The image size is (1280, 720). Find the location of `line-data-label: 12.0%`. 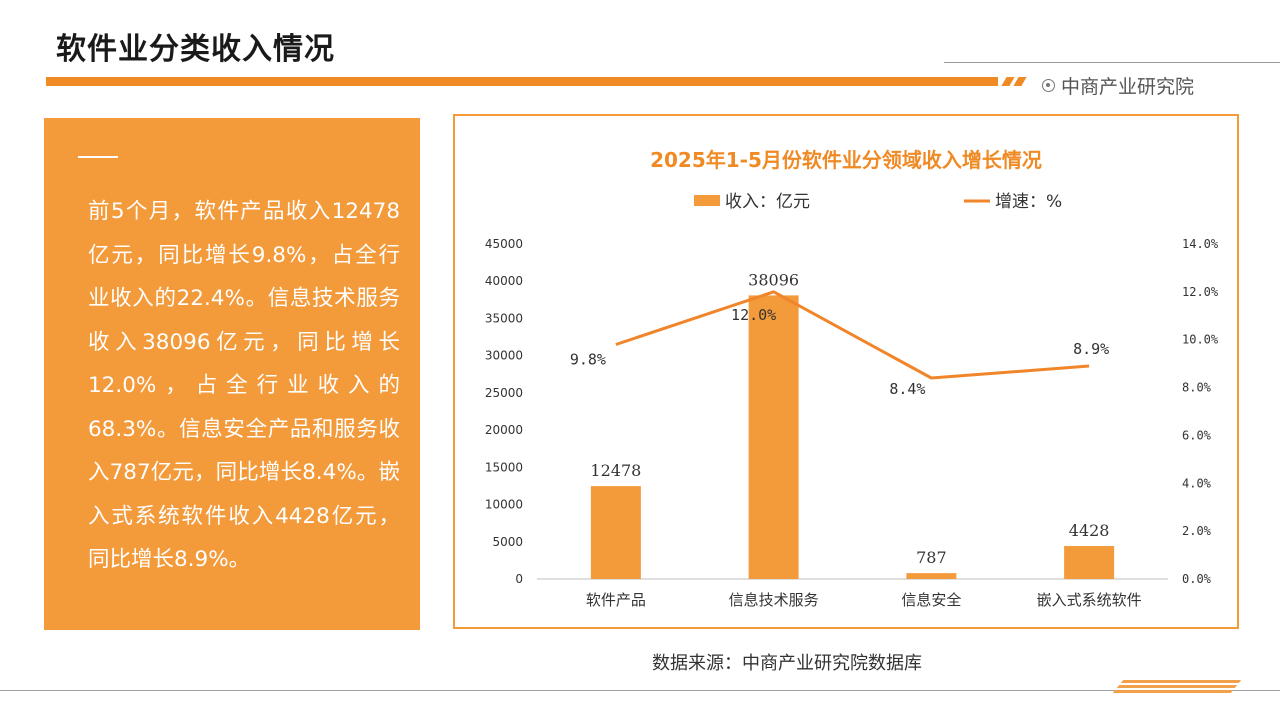

line-data-label: 12.0% is located at coordinates (753, 315).